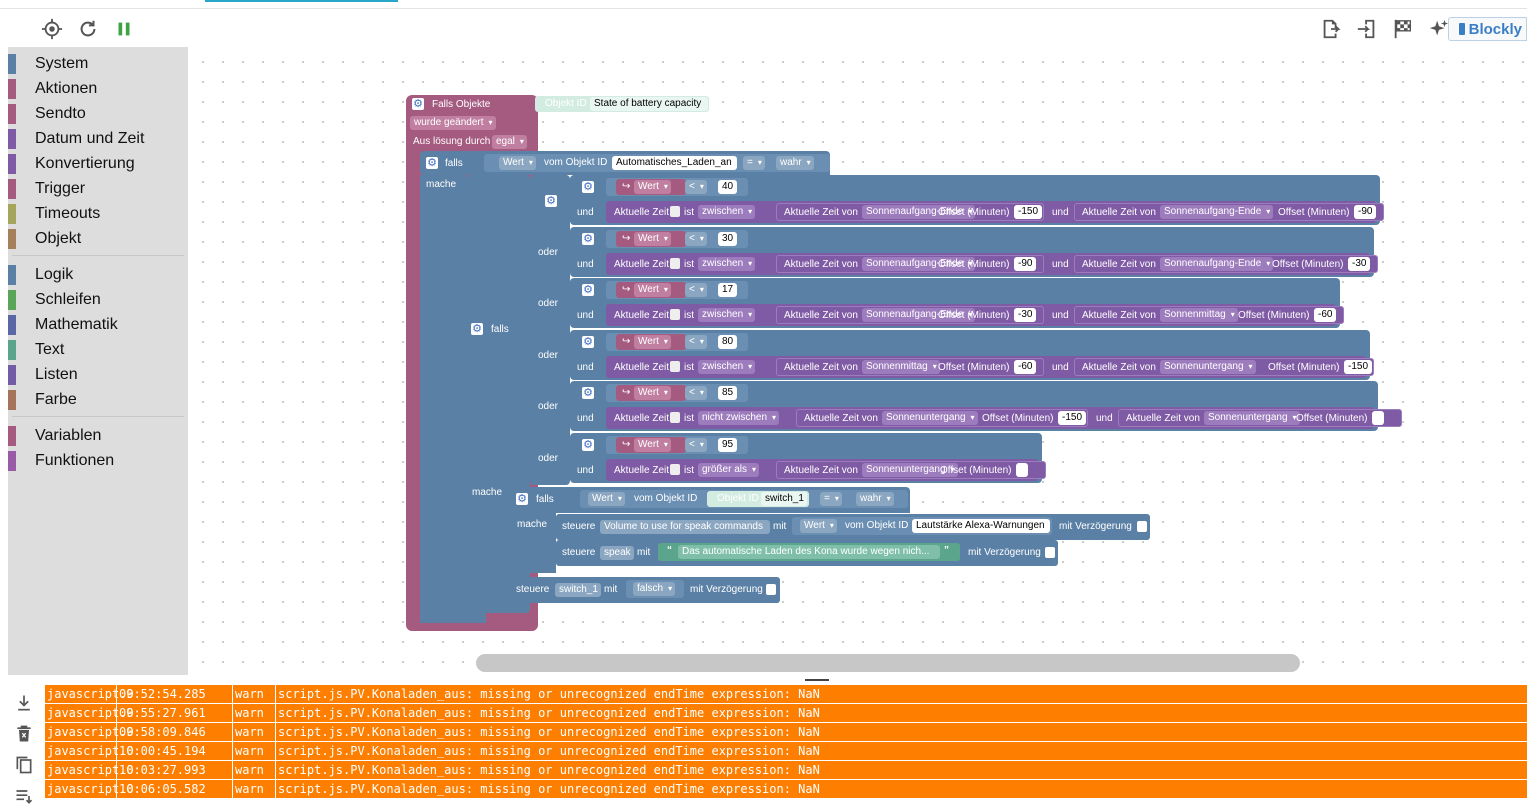  What do you see at coordinates (729, 470) in the screenshot?
I see `mode-dropdown: größer als` at bounding box center [729, 470].